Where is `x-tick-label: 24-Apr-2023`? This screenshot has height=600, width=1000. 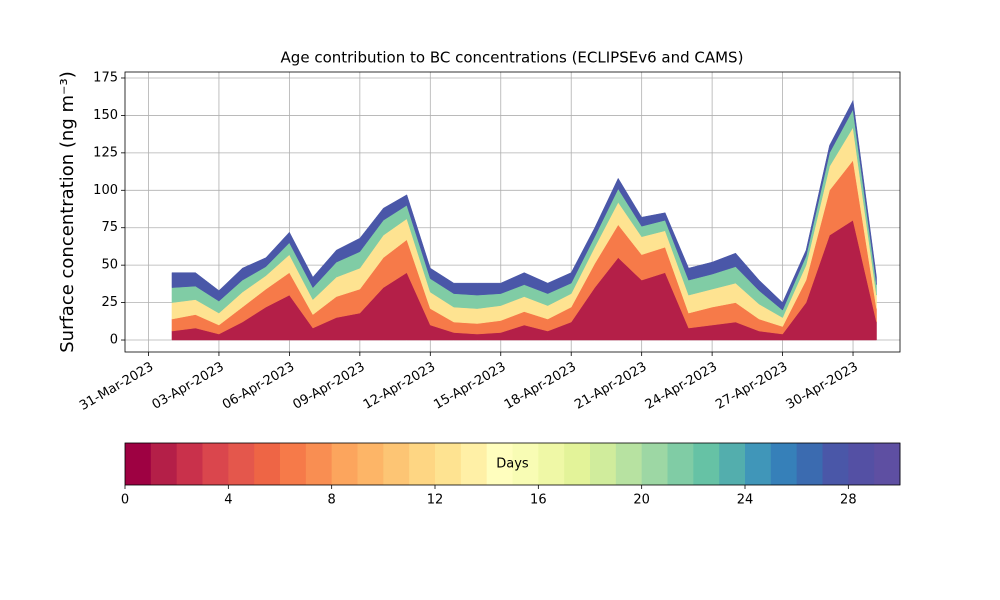
x-tick-label: 24-Apr-2023 is located at coordinates (681, 386).